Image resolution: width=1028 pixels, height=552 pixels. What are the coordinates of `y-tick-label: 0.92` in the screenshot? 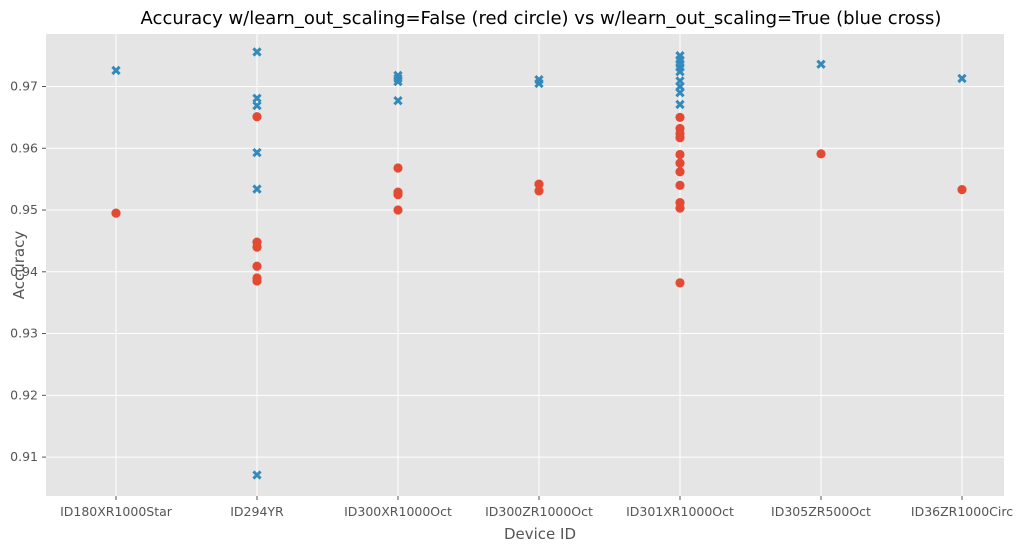 It's located at (24, 394).